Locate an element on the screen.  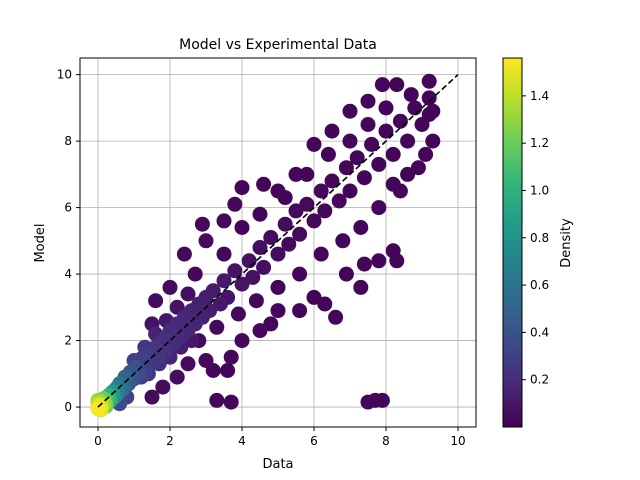
y-tick-label: 6 is located at coordinates (68, 208).